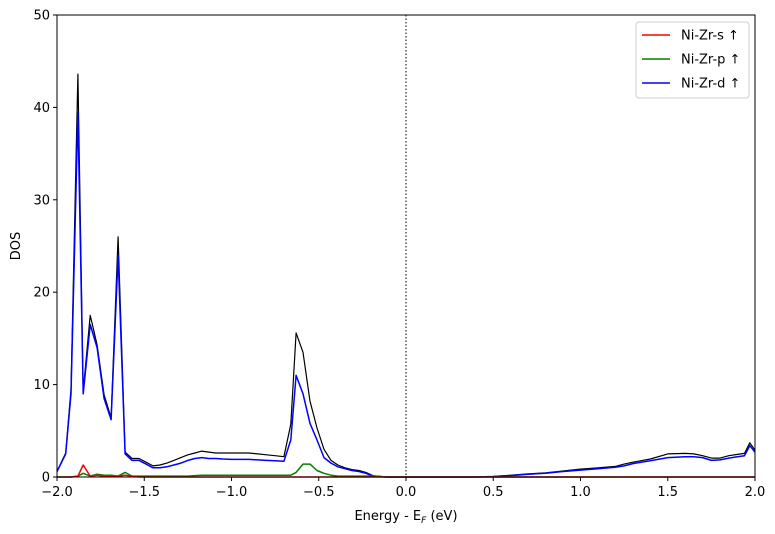 The height and width of the screenshot is (534, 775). What do you see at coordinates (319, 492) in the screenshot?
I see `x-tick-label: −0.5` at bounding box center [319, 492].